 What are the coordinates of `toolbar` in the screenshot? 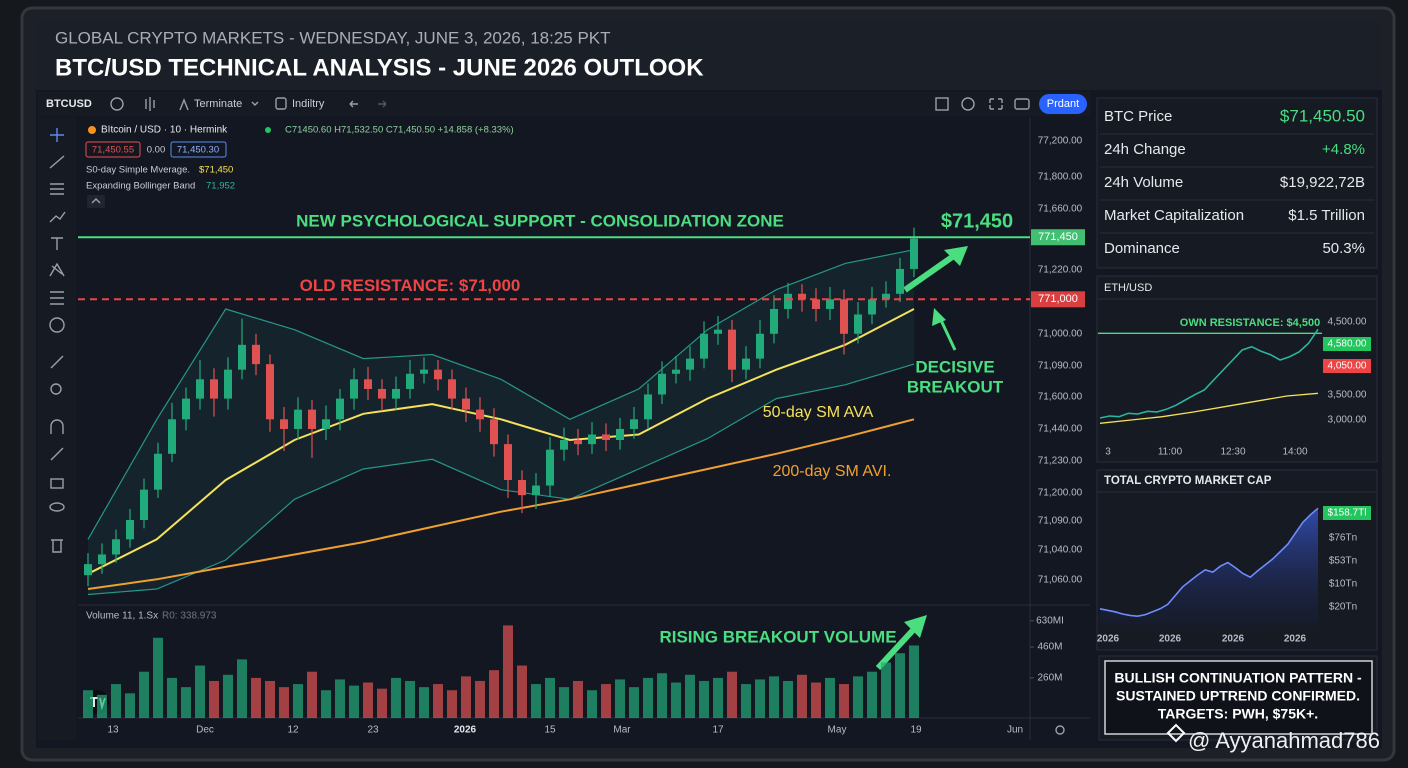 It's located at (564, 104).